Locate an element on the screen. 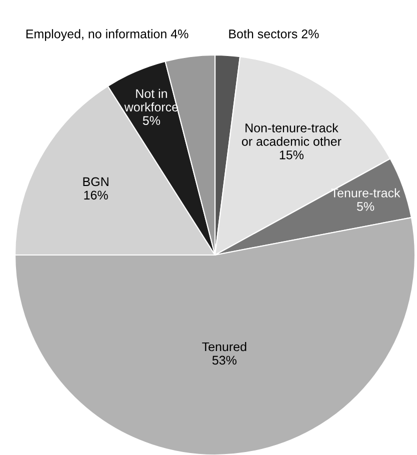  slice-label: Employed, no information 4% is located at coordinates (107, 35).